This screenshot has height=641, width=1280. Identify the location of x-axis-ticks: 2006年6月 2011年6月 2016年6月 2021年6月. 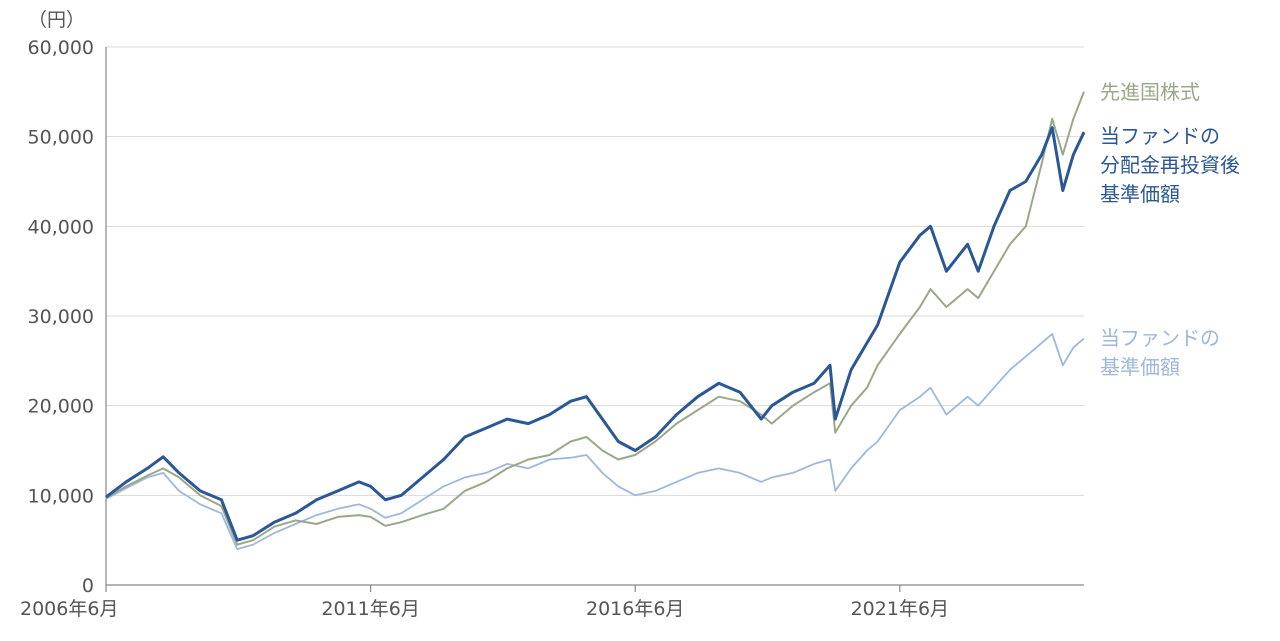
(484, 602).